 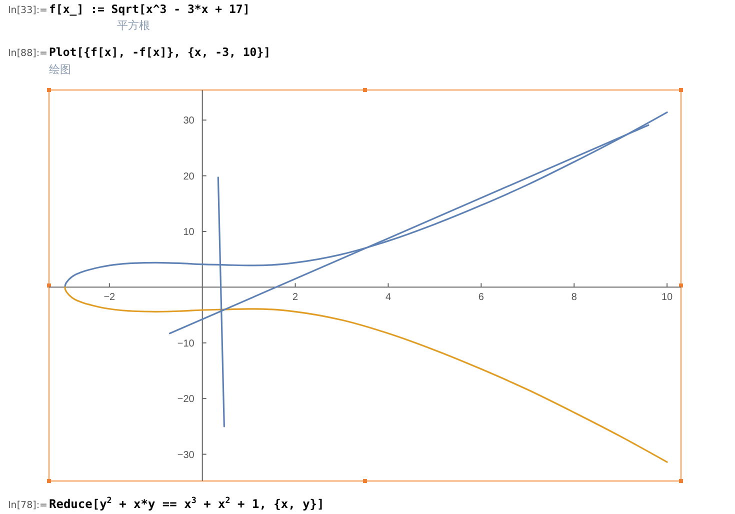 I want to click on y-tick-label: 20, so click(x=189, y=176).